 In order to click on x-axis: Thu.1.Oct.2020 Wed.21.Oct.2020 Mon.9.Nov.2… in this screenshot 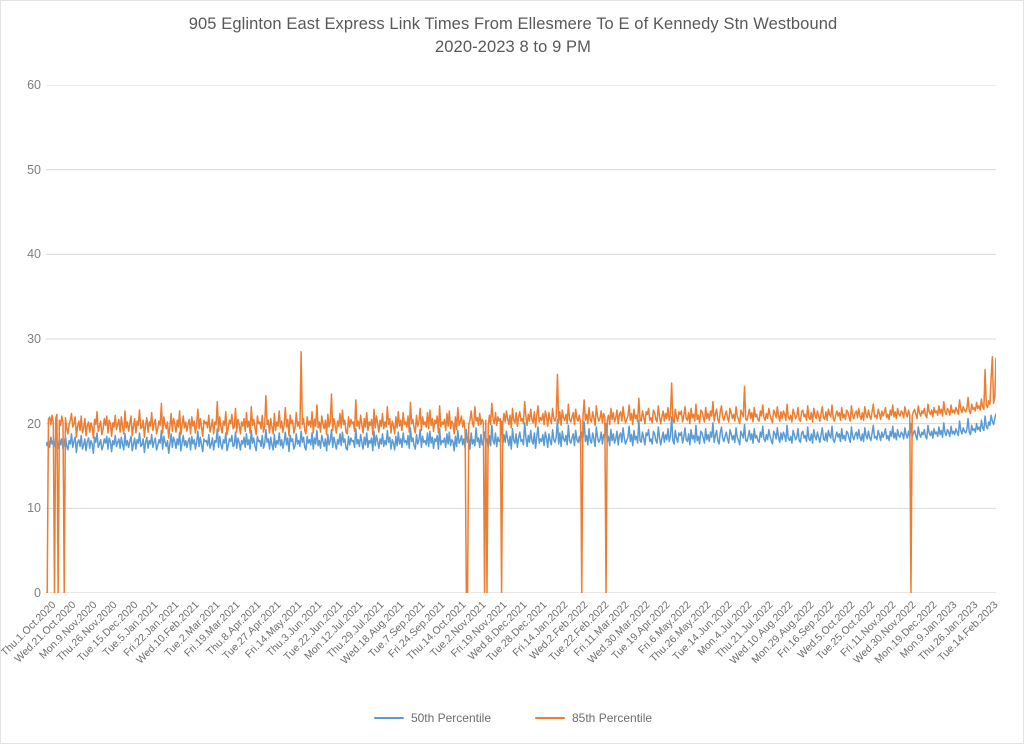, I will do `click(500, 648)`.